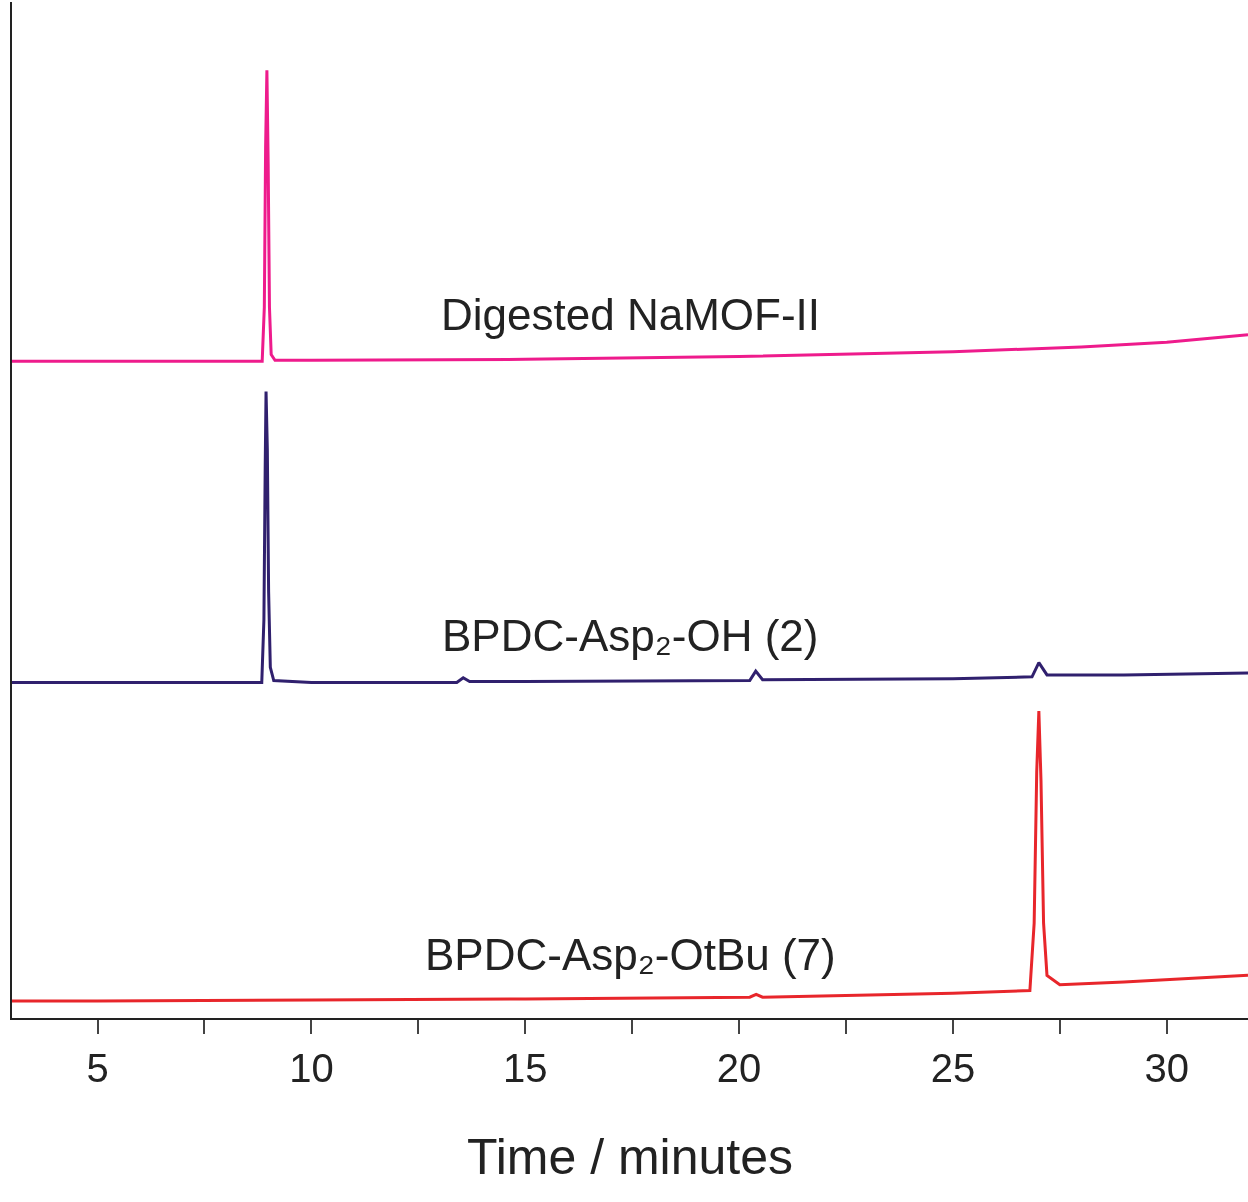  What do you see at coordinates (630, 314) in the screenshot?
I see `series-label: Digested NaMOF-II` at bounding box center [630, 314].